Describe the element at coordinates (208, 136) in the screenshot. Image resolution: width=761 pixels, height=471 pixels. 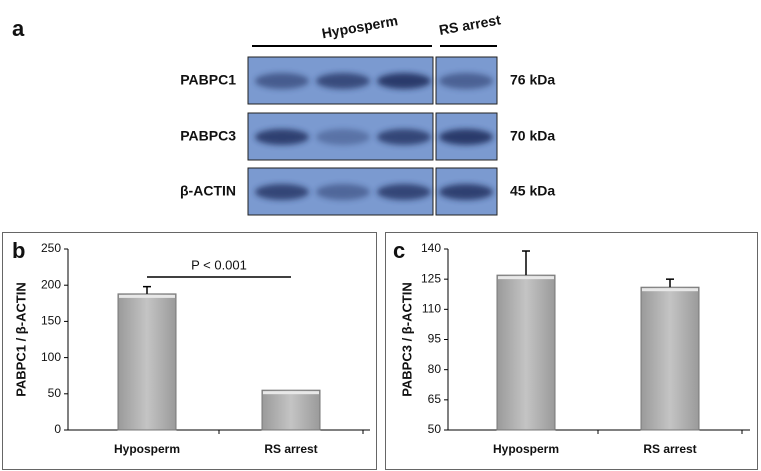
I see `protein-label: PABPC3` at that location.